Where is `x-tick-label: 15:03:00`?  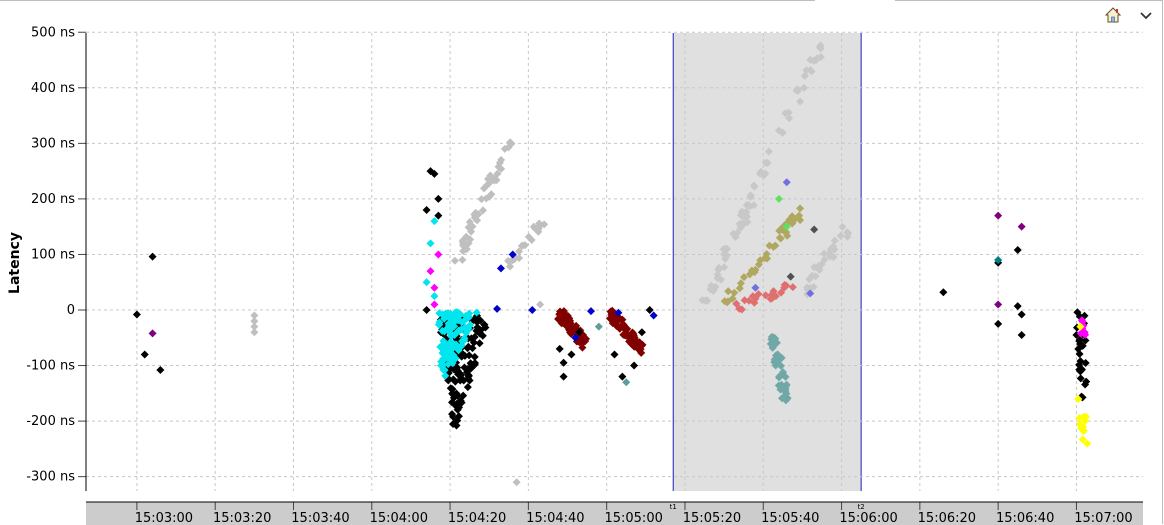 x-tick-label: 15:03:00 is located at coordinates (164, 518).